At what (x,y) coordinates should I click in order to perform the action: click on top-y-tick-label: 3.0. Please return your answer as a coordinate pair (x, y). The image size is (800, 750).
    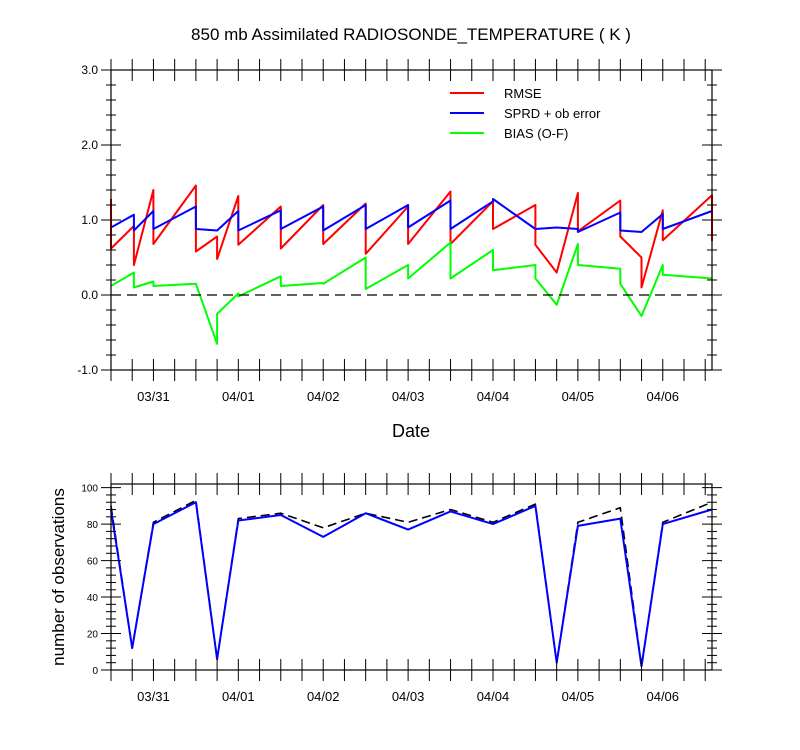
    Looking at the image, I should click on (89, 70).